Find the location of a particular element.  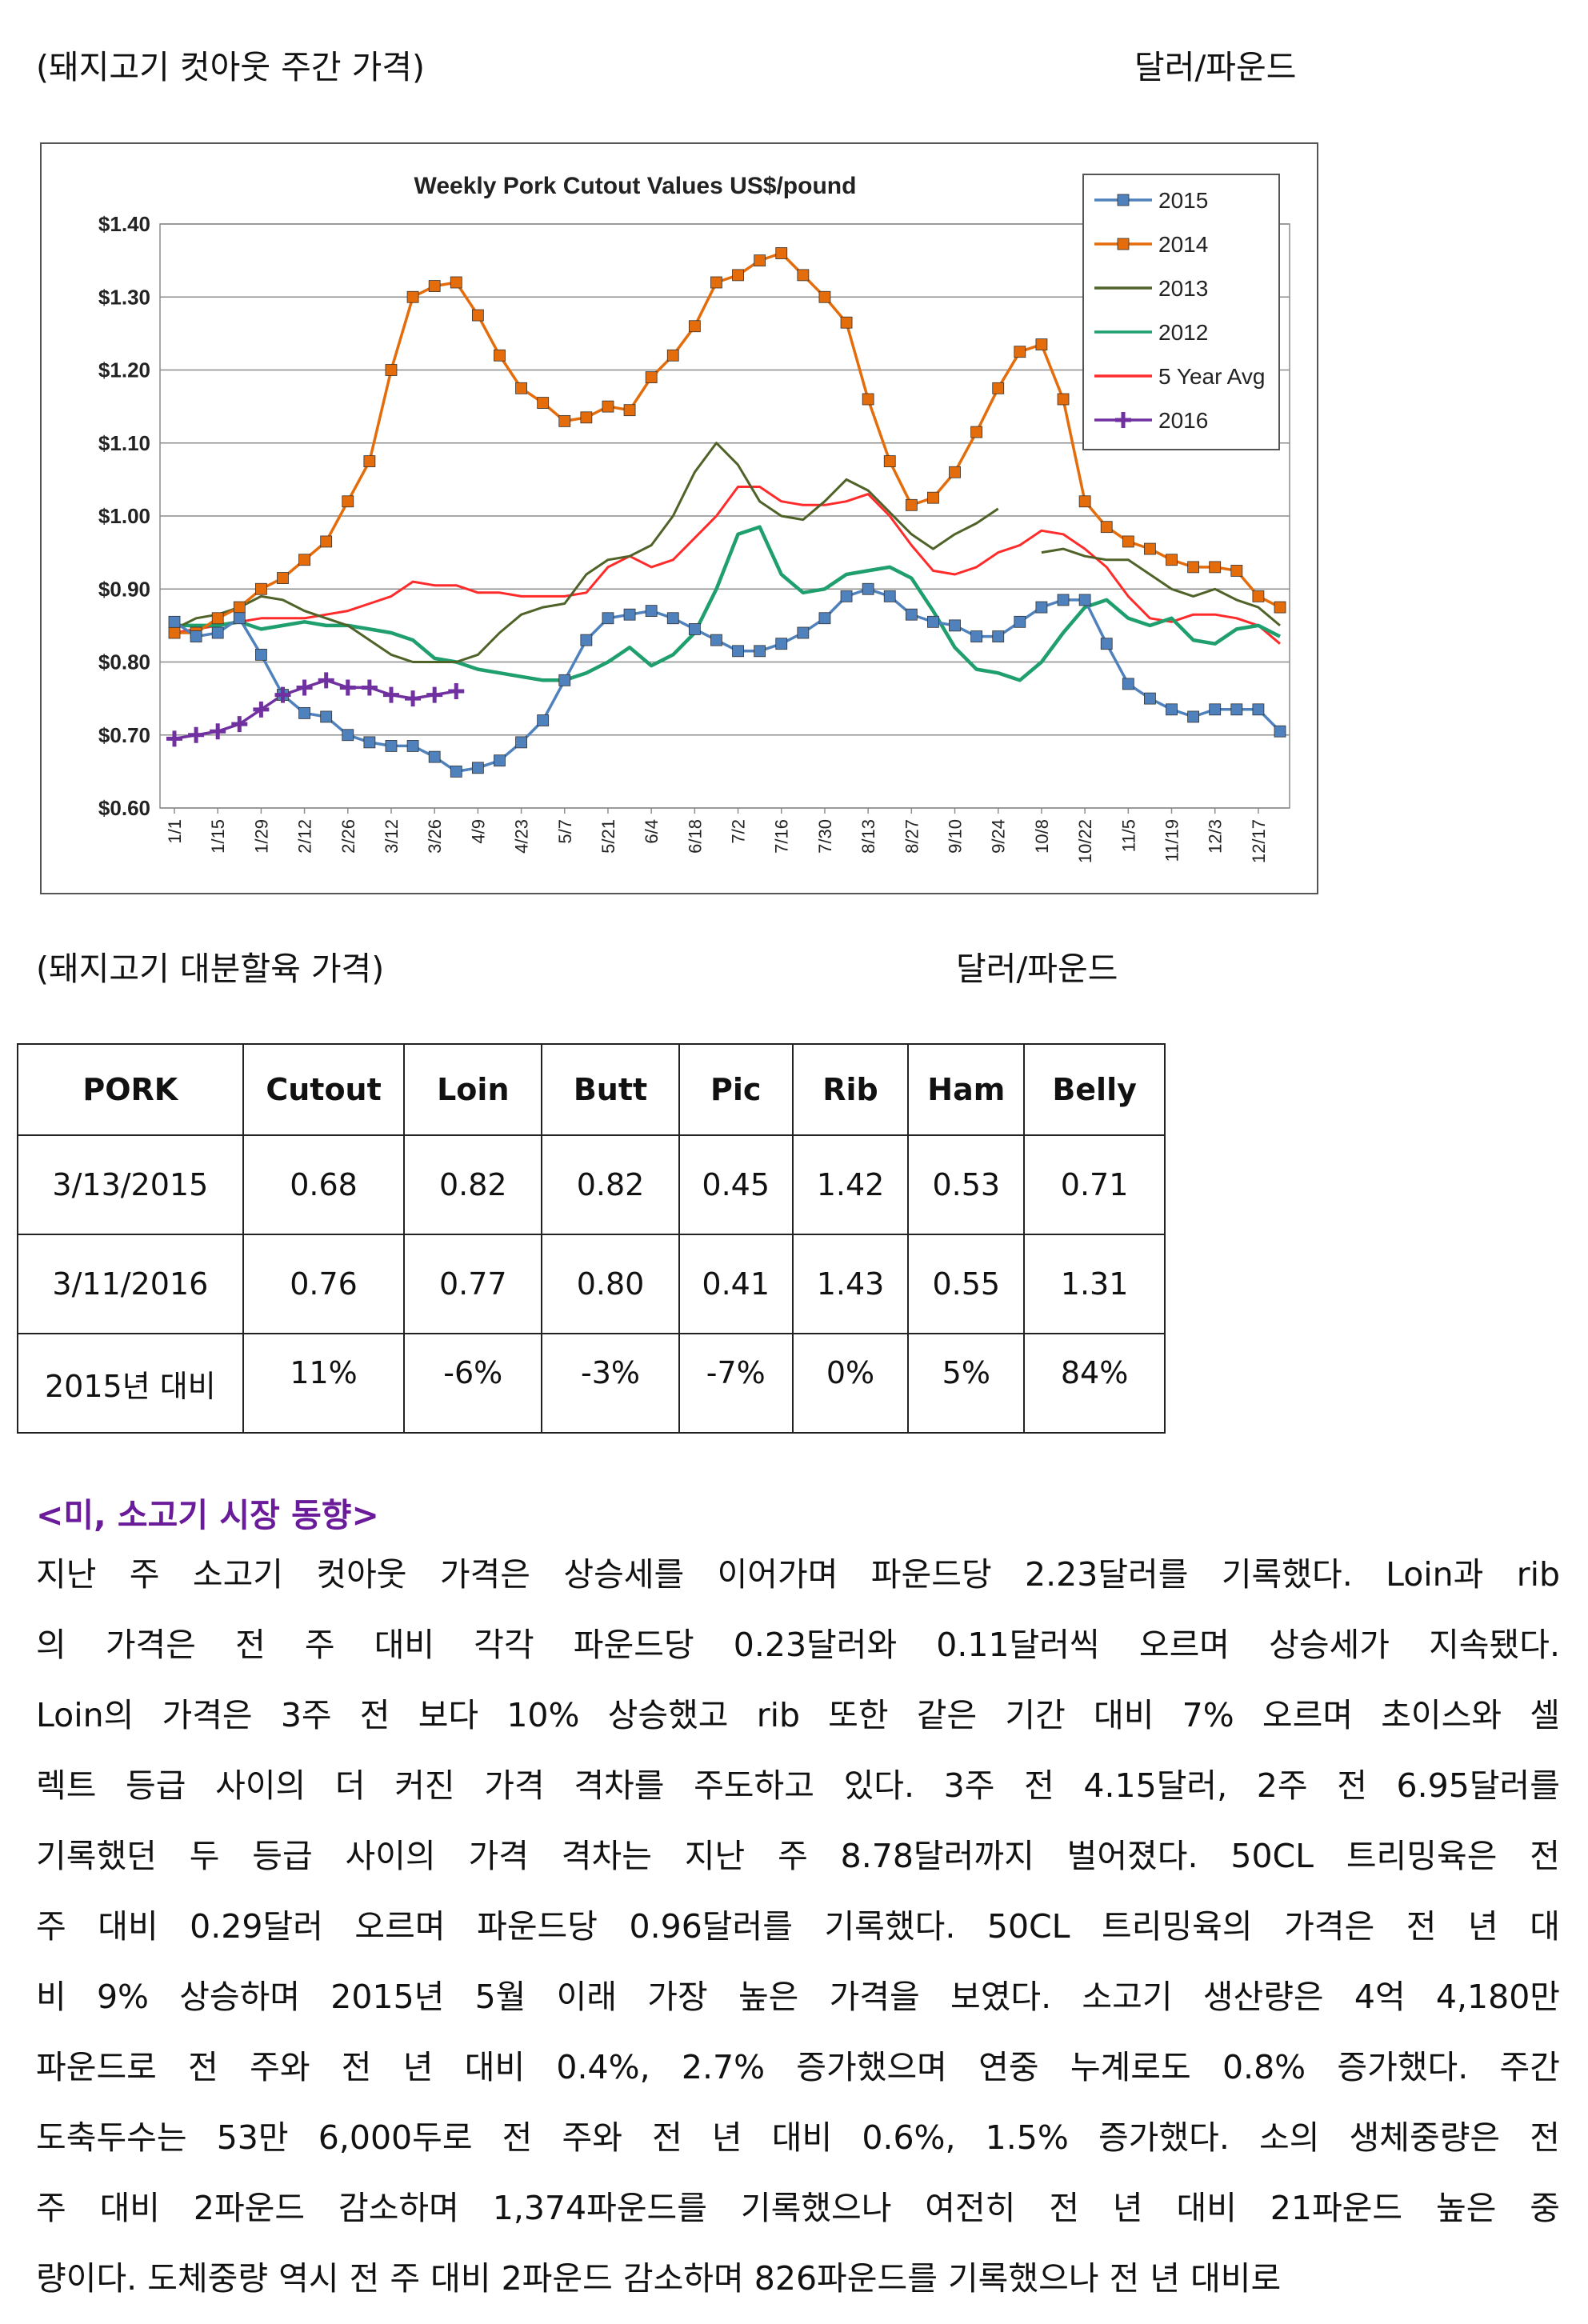

legend-label-2015: 2015 is located at coordinates (1183, 200).